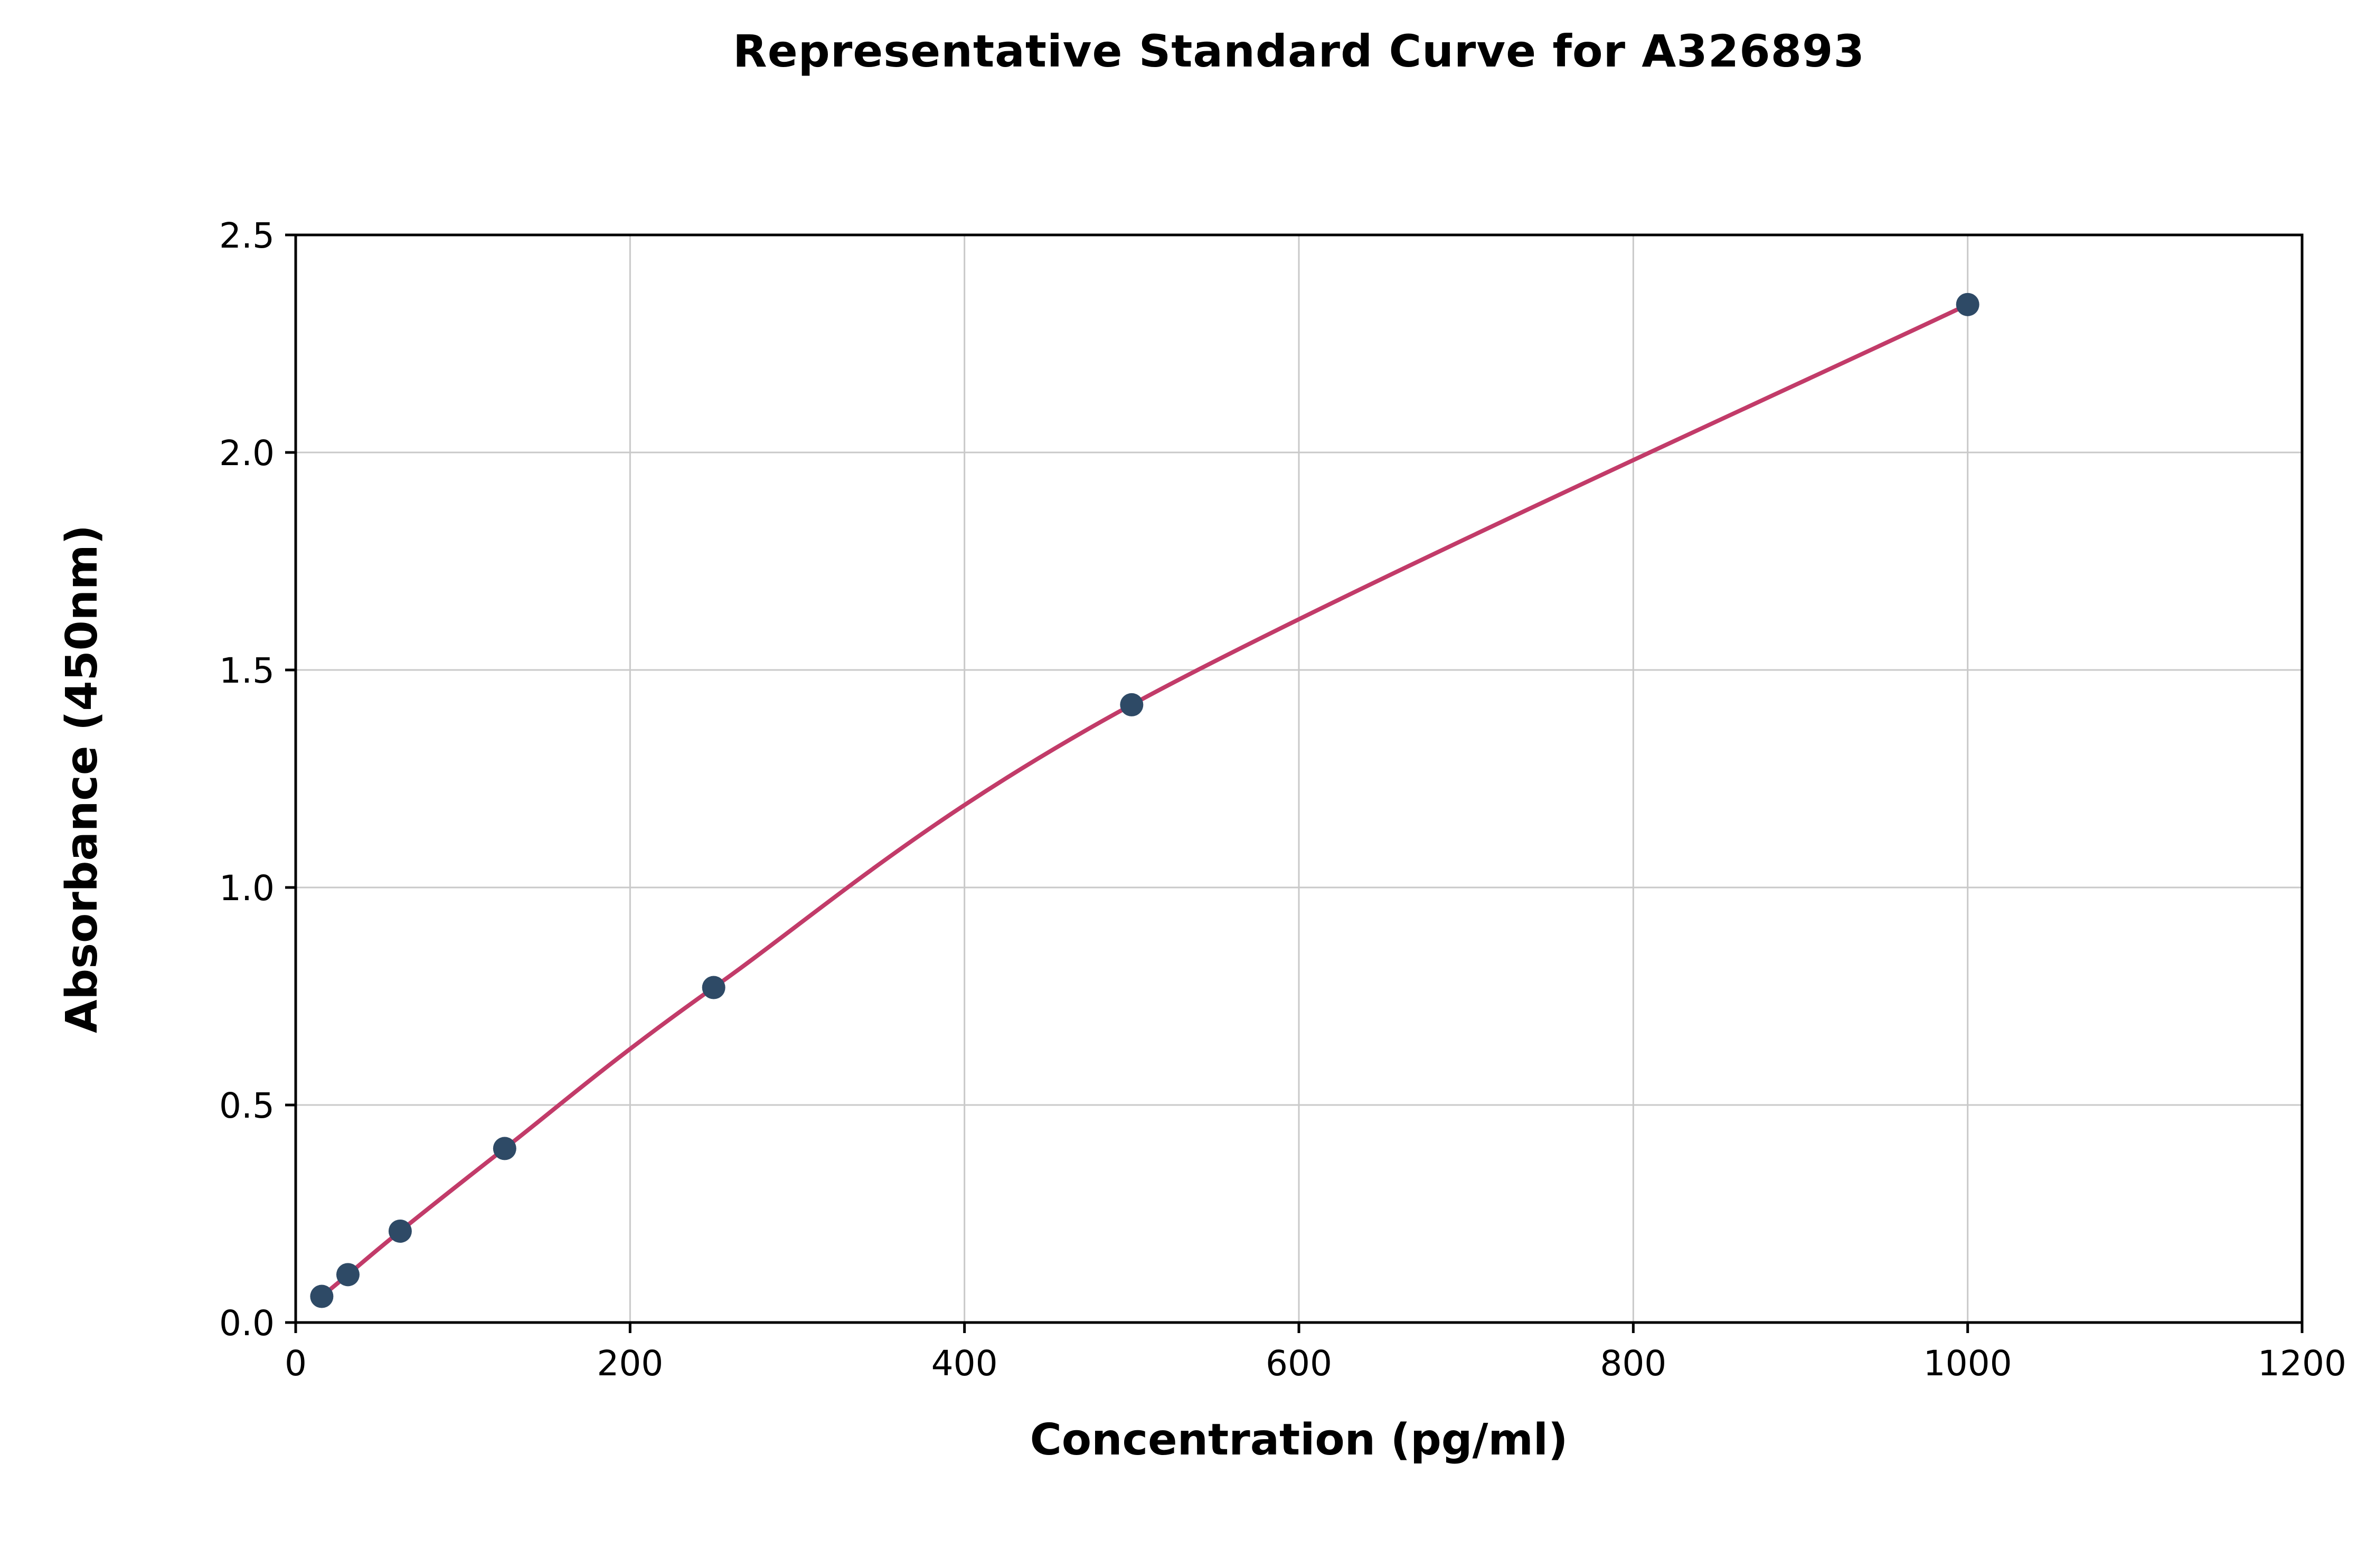 This screenshot has width=2376, height=1568. Describe the element at coordinates (1299, 1440) in the screenshot. I see `x-axis-label: Concentration (pg/ml)` at that location.